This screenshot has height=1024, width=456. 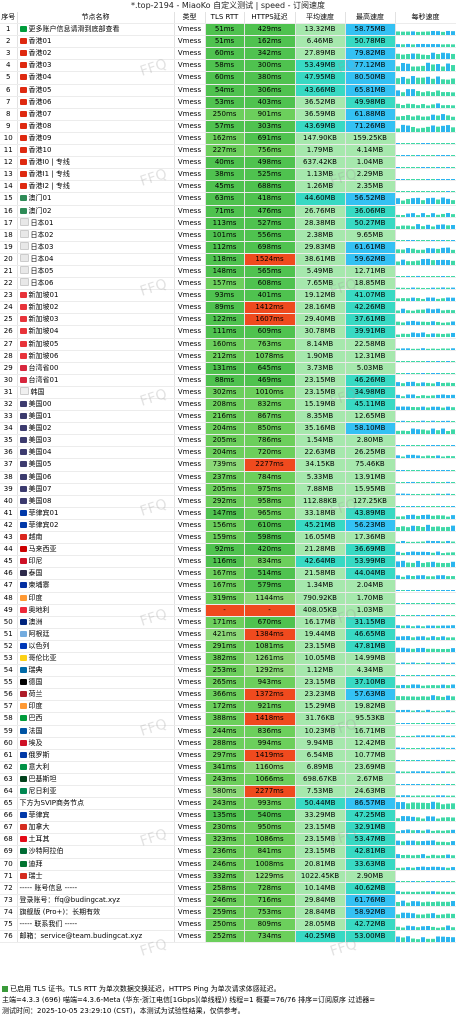 What do you see at coordinates (370, 852) in the screenshot?
I see `cell-max-speed: 42.81MB` at bounding box center [370, 852].